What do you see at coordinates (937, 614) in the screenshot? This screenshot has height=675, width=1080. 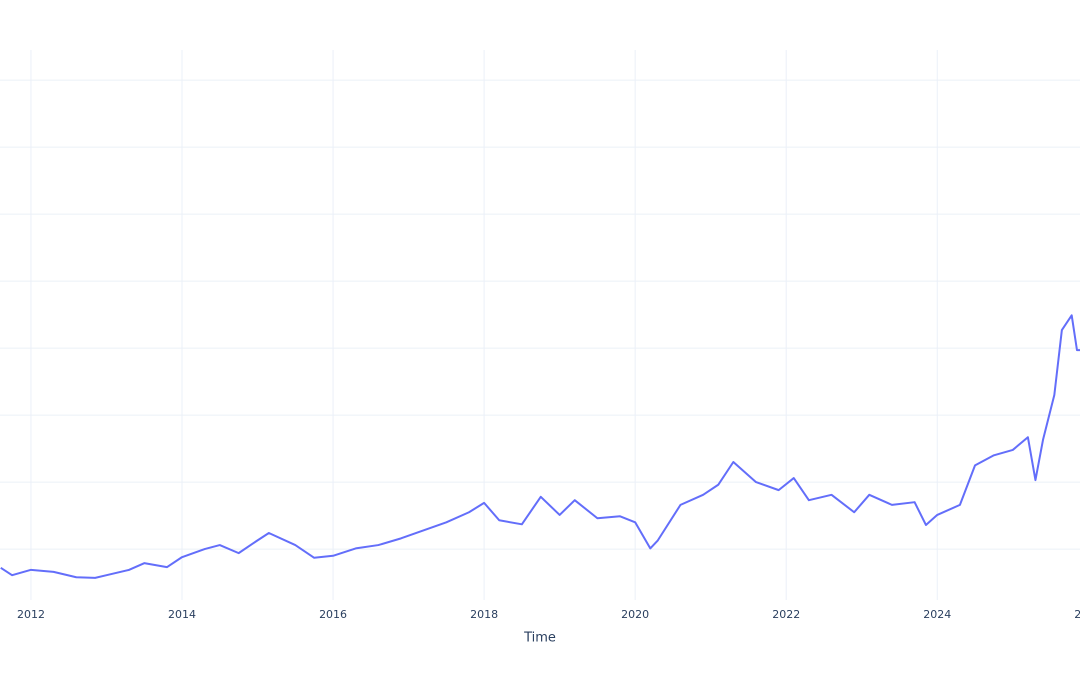 I see `x-tick-label: 2024` at bounding box center [937, 614].